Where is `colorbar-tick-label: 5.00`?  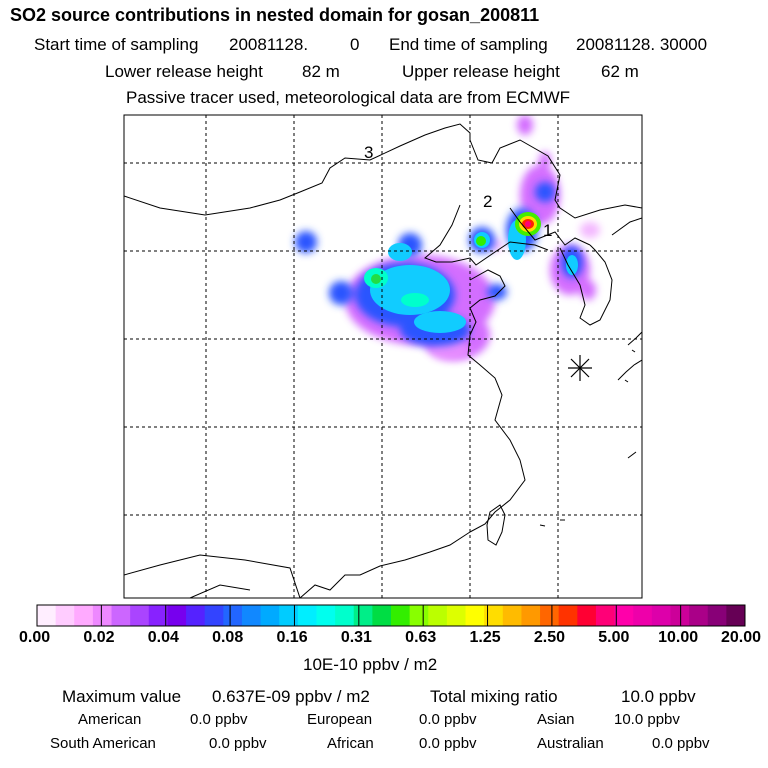
colorbar-tick-label: 5.00 is located at coordinates (614, 637).